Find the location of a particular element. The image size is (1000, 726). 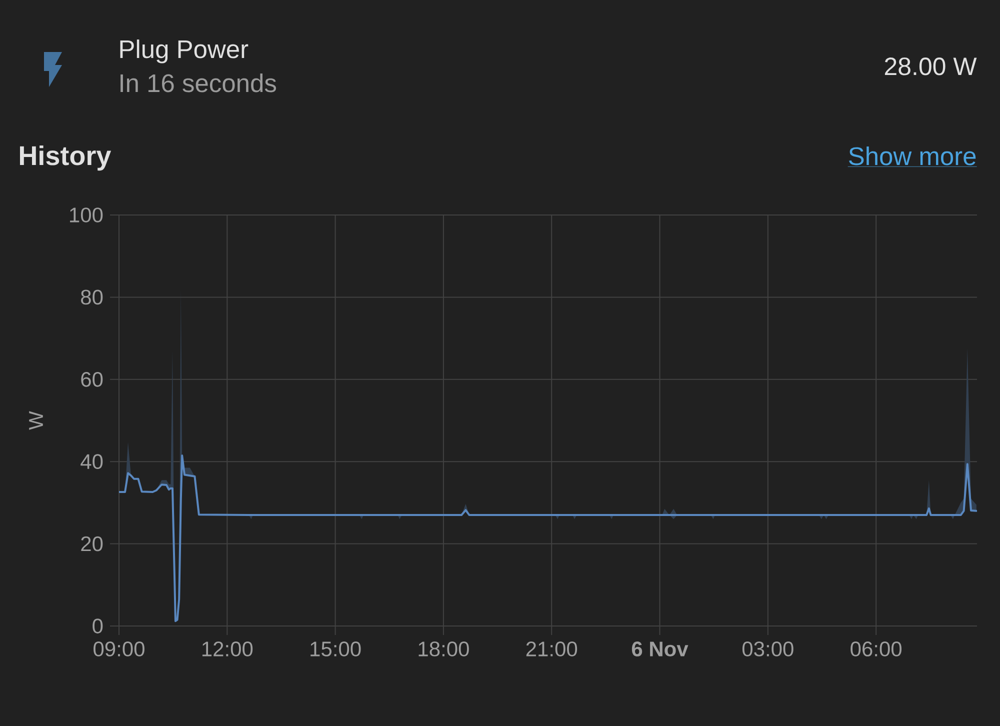

x-tick-label: 09:00 is located at coordinates (119, 649).